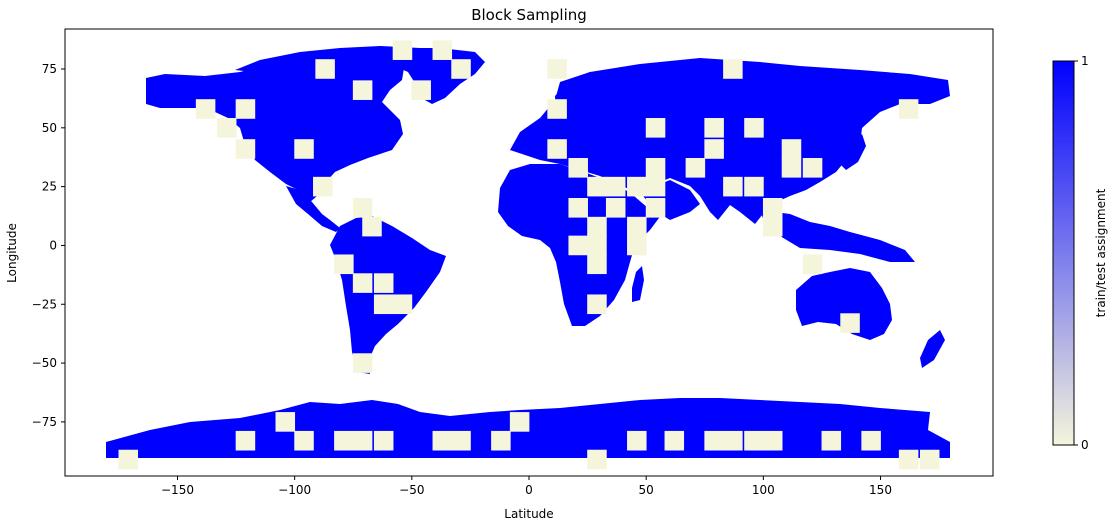 This screenshot has width=1113, height=528. I want to click on x-axis: −150 −100 −50 0 50 100 150, so click(526, 486).